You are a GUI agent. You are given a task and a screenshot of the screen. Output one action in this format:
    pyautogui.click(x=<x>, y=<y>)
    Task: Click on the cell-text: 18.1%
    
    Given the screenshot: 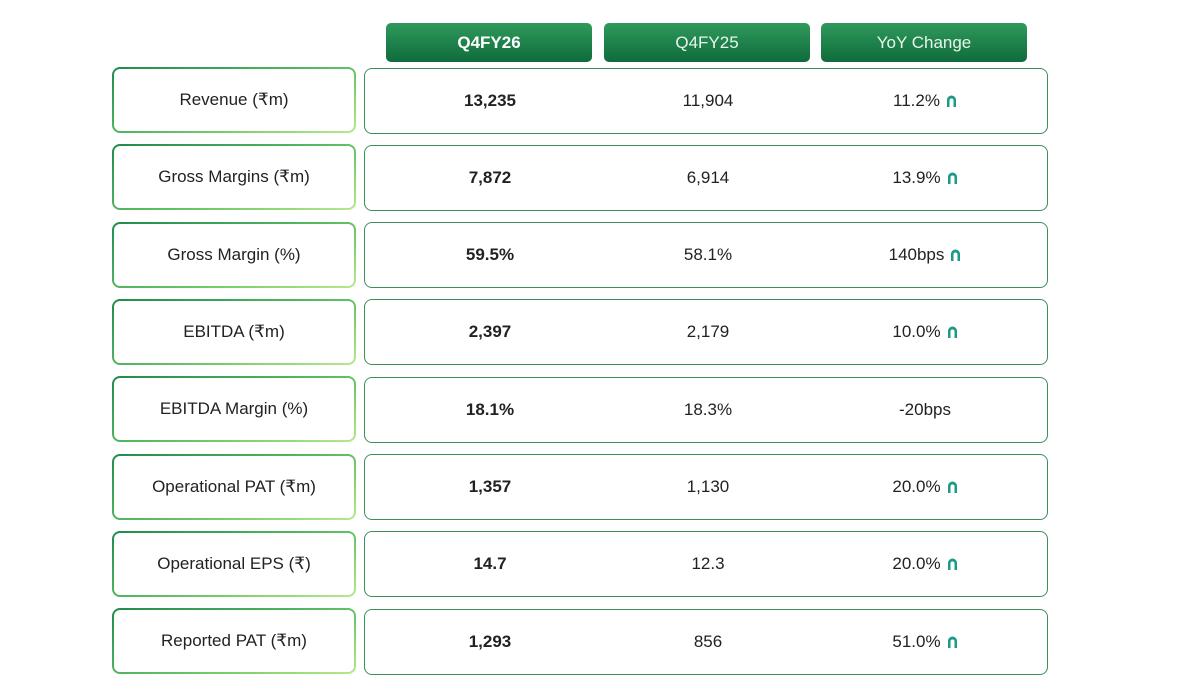 What is the action you would take?
    pyautogui.click(x=490, y=409)
    